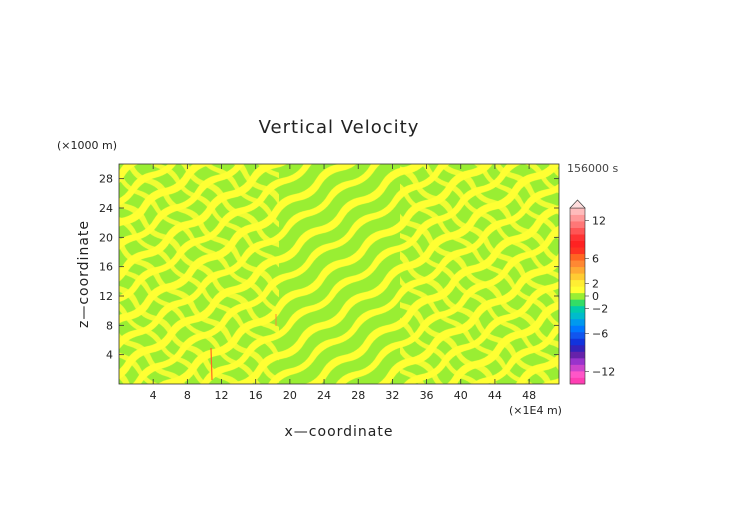  What do you see at coordinates (339, 127) in the screenshot?
I see `chart-title: Vertical Velocity` at bounding box center [339, 127].